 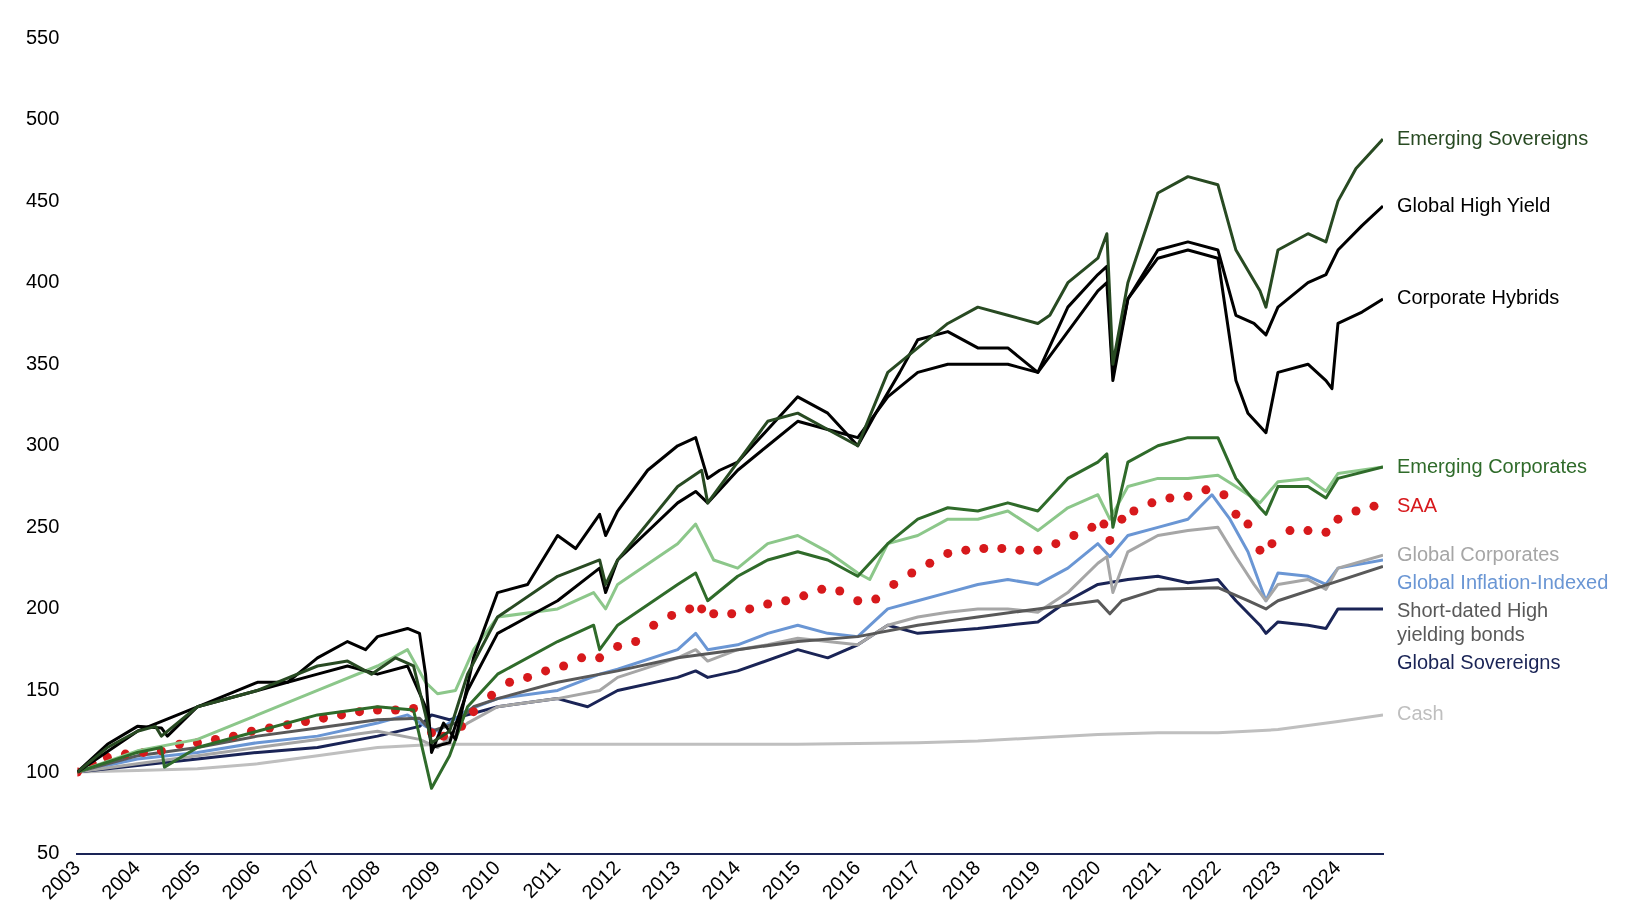 I want to click on y-tick-label: 550, so click(x=42, y=36).